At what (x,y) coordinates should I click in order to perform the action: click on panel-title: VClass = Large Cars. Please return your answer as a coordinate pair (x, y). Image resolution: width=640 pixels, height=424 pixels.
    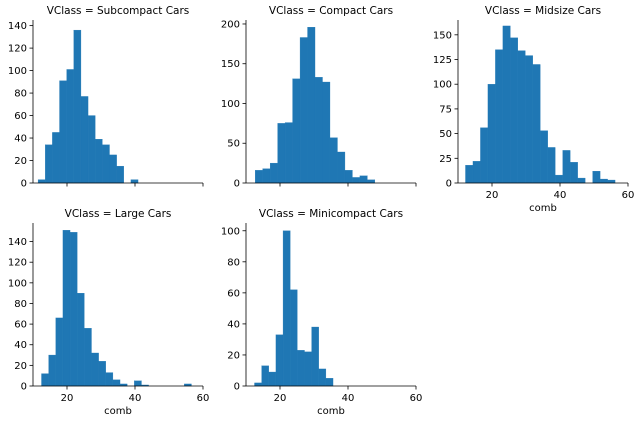
    Looking at the image, I should click on (118, 214).